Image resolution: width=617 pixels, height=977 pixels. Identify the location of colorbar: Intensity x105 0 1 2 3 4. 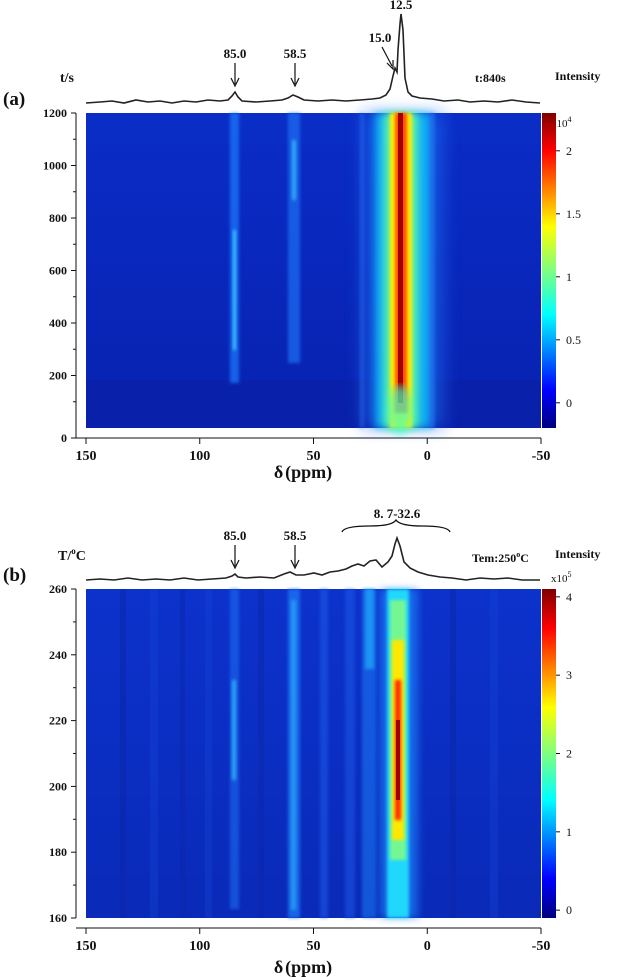
(571, 732).